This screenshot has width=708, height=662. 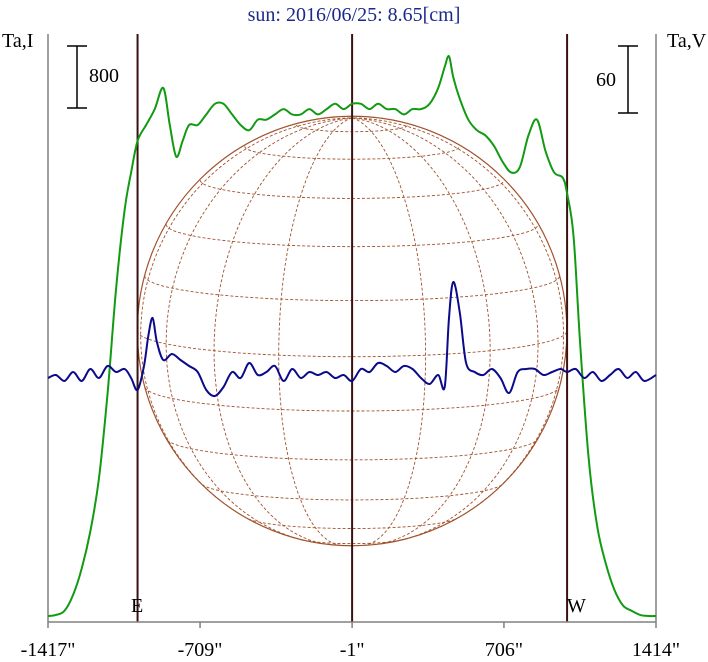 What do you see at coordinates (606, 80) in the screenshot?
I see `right-scale-value: 60` at bounding box center [606, 80].